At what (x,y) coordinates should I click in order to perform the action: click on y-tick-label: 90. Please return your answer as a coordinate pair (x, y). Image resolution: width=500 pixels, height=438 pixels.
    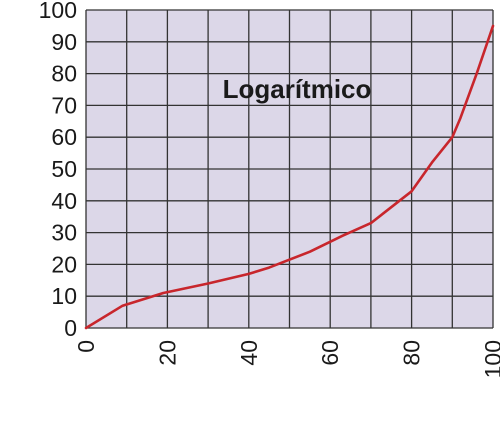
    Looking at the image, I should click on (64, 42).